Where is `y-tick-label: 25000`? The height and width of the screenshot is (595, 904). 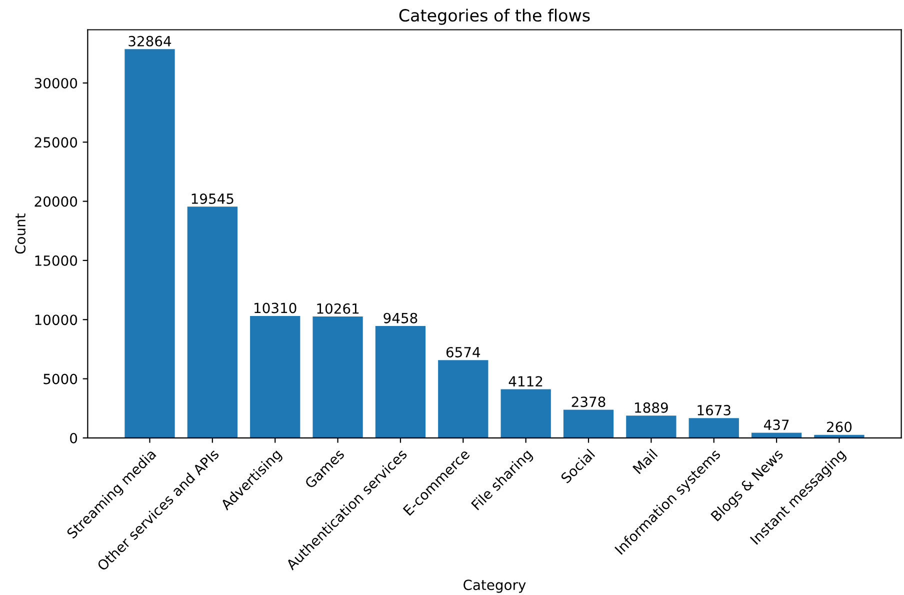
y-tick-label: 25000 is located at coordinates (56, 142).